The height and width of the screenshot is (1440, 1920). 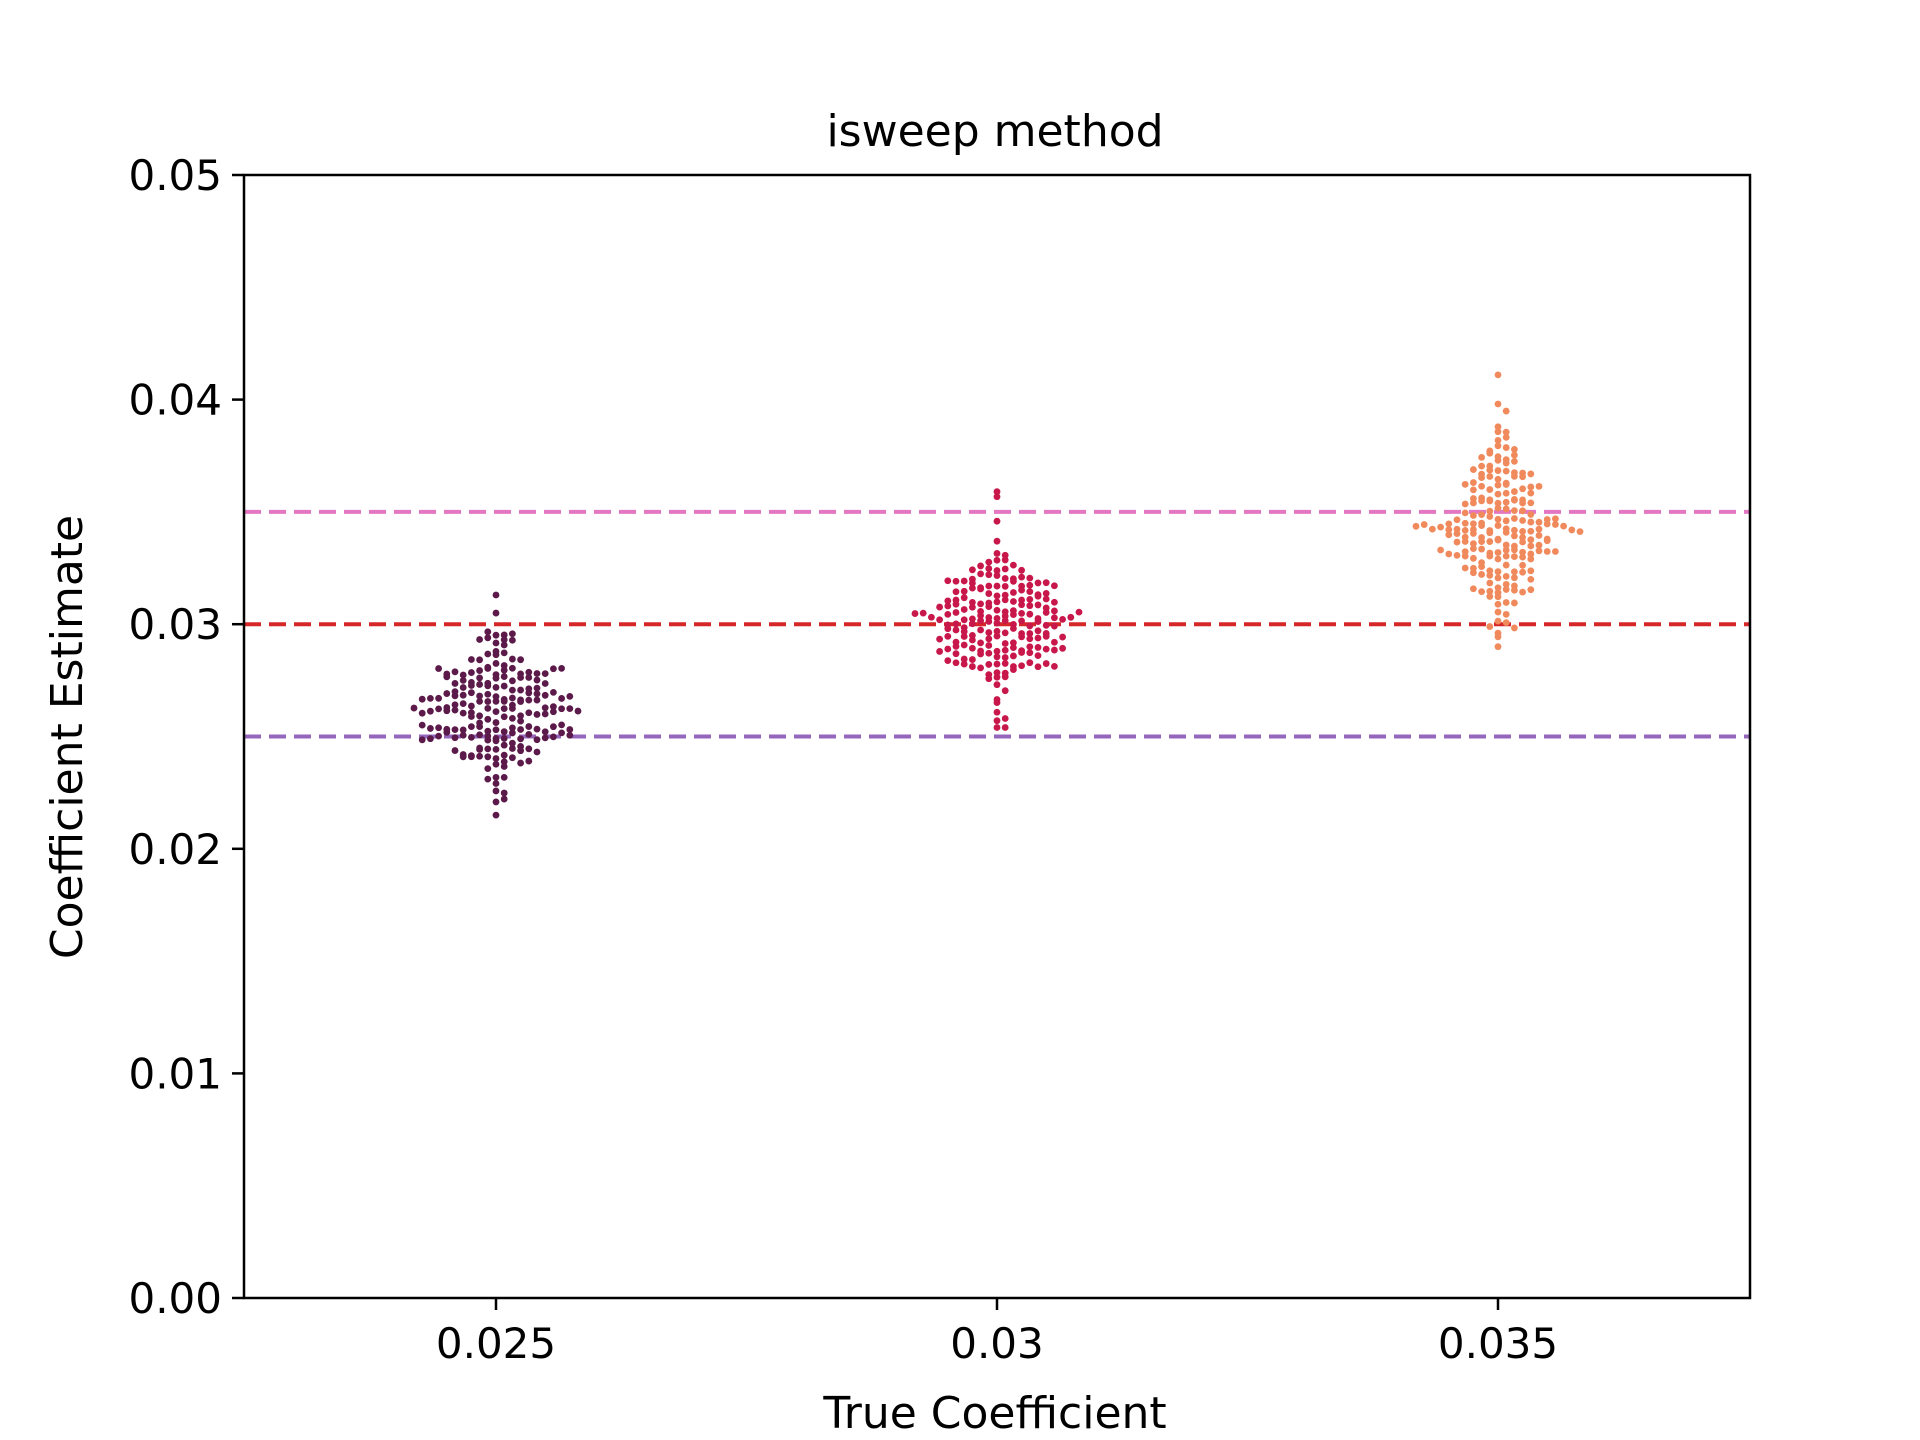 I want to click on y-axis-label: Coefficient Estimate, so click(x=67, y=737).